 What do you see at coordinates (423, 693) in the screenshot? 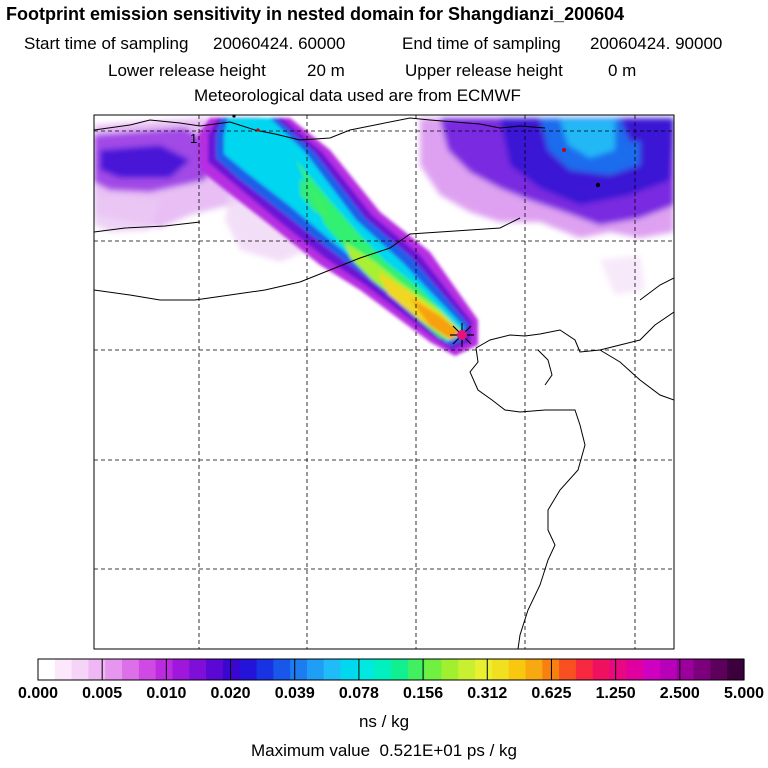
I see `colorbar-tick-label: 0.156` at bounding box center [423, 693].